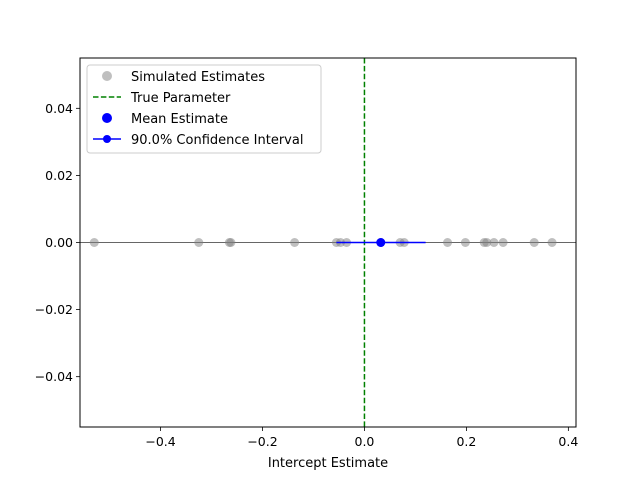  I want to click on mean-estimate-point, so click(381, 242).